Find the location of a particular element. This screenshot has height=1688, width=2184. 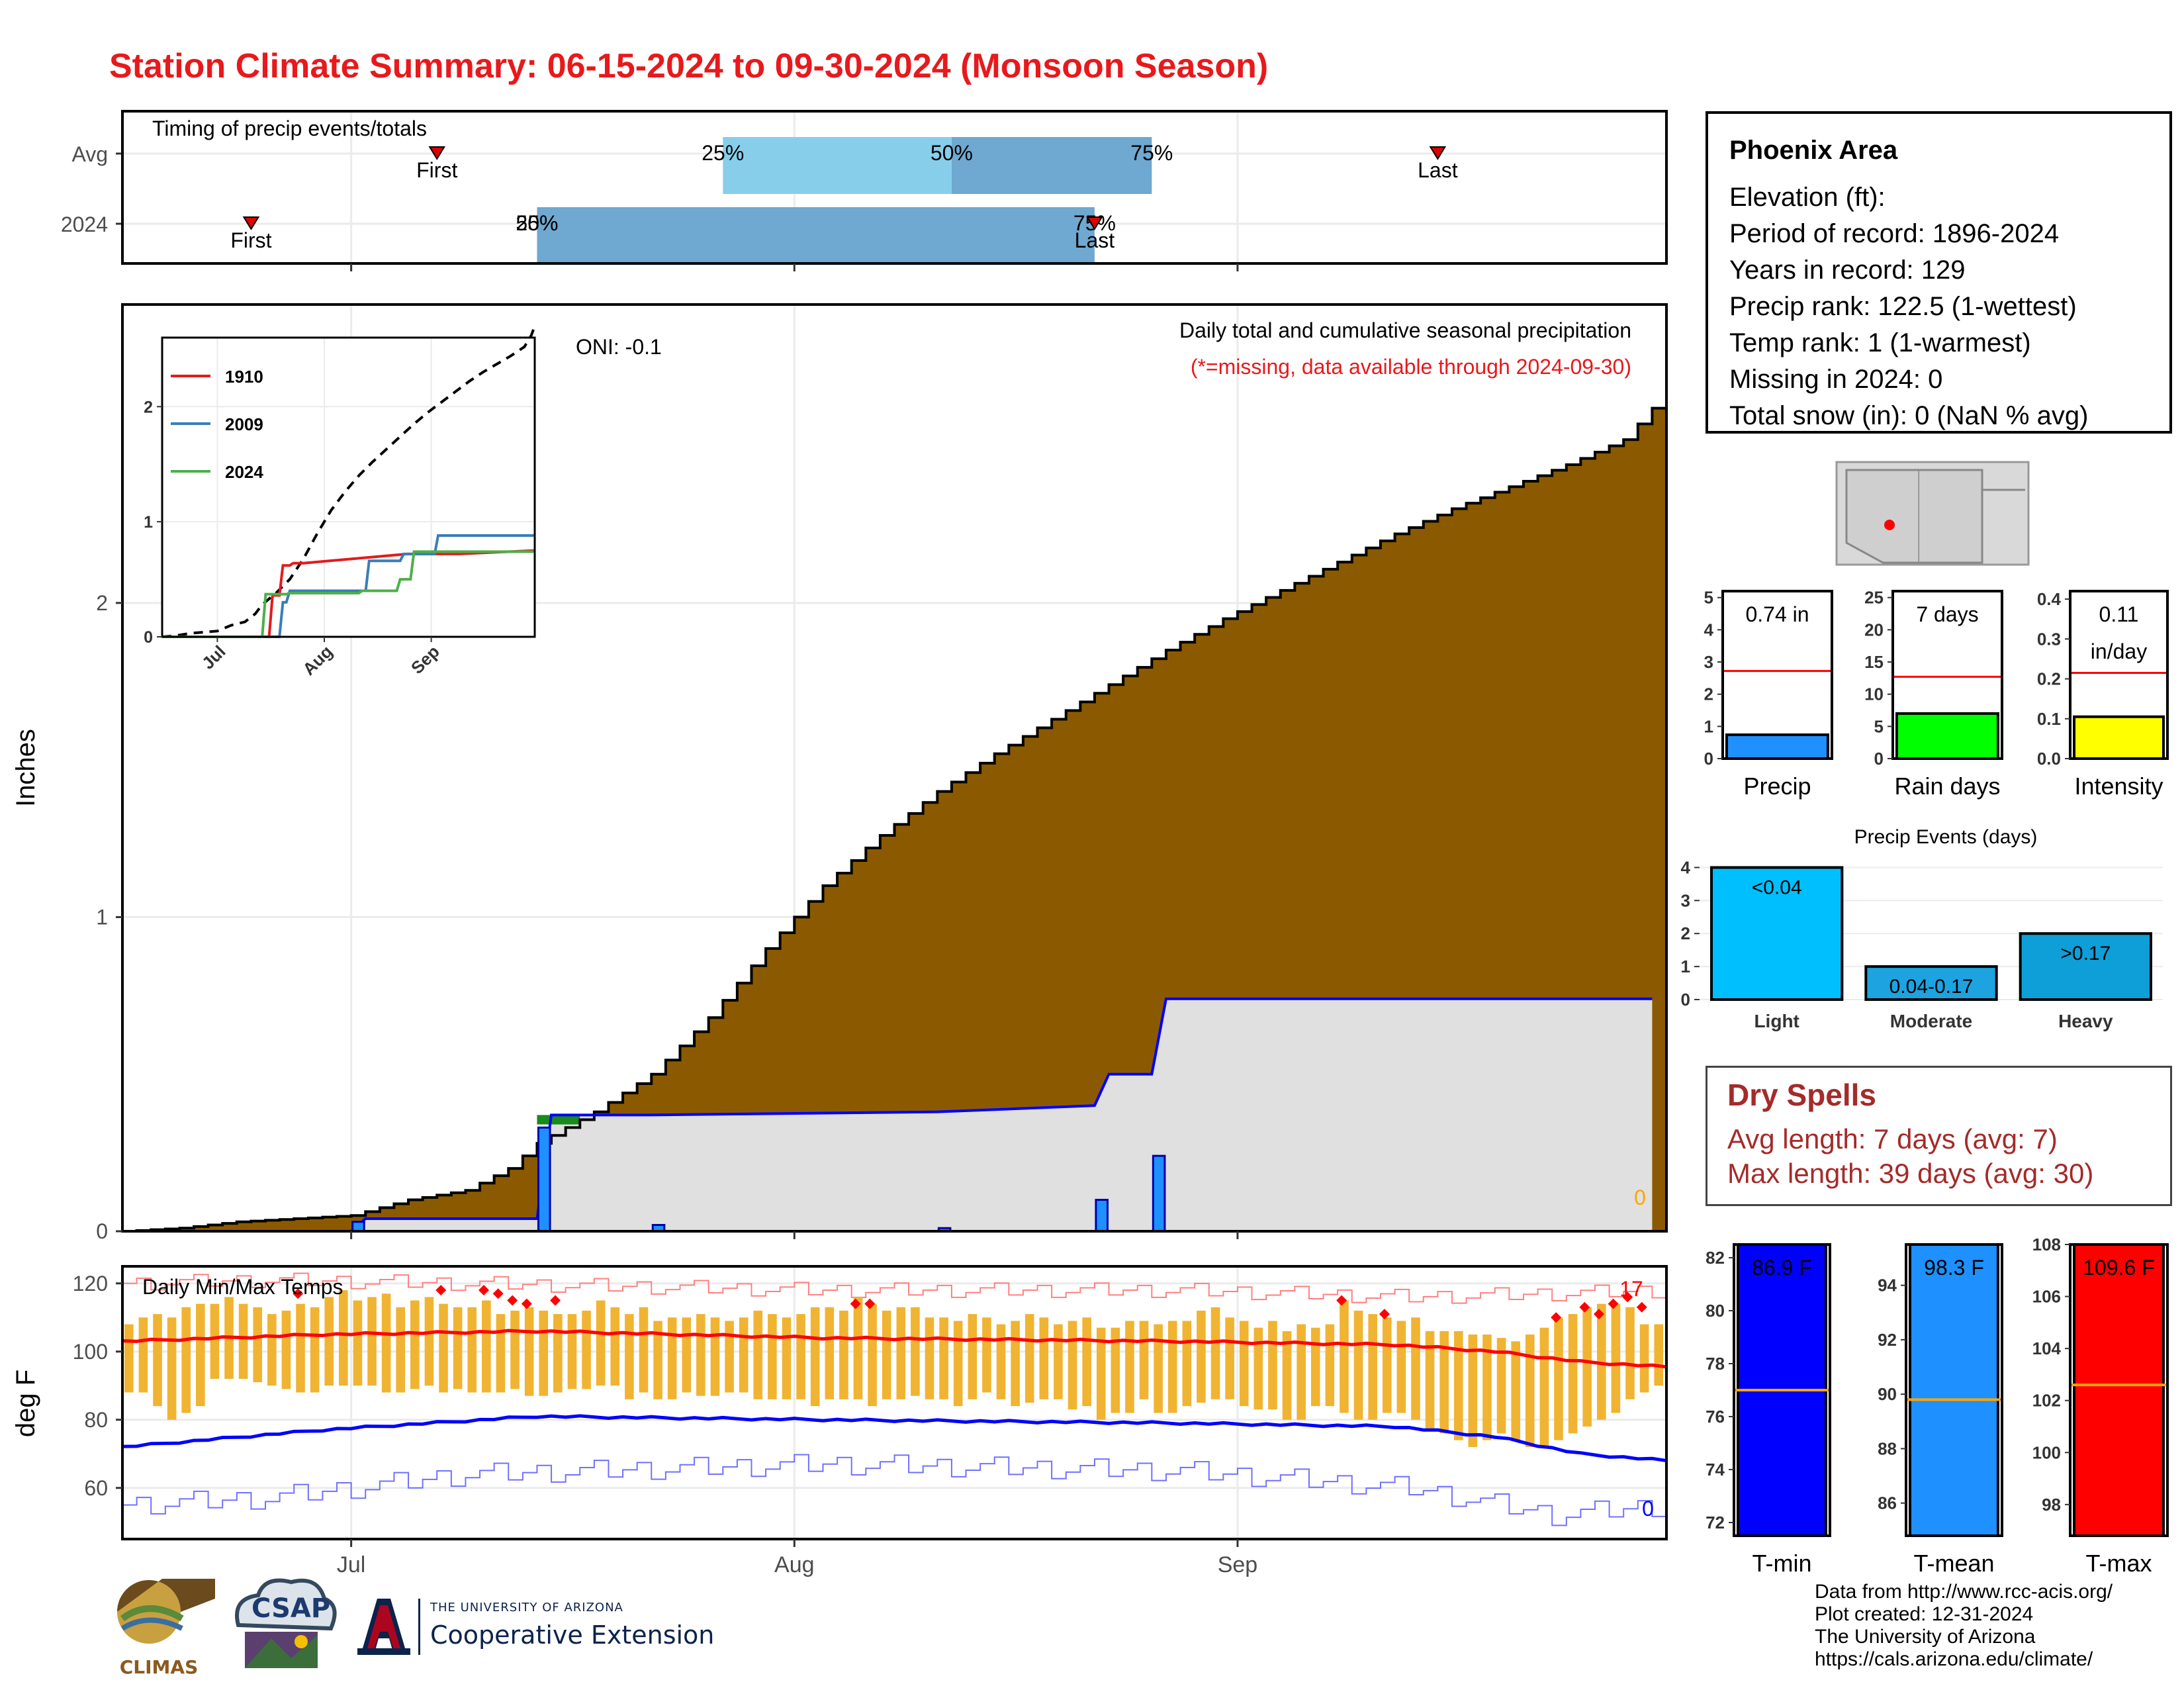

timing-marker-last-2024 is located at coordinates (1094, 223).